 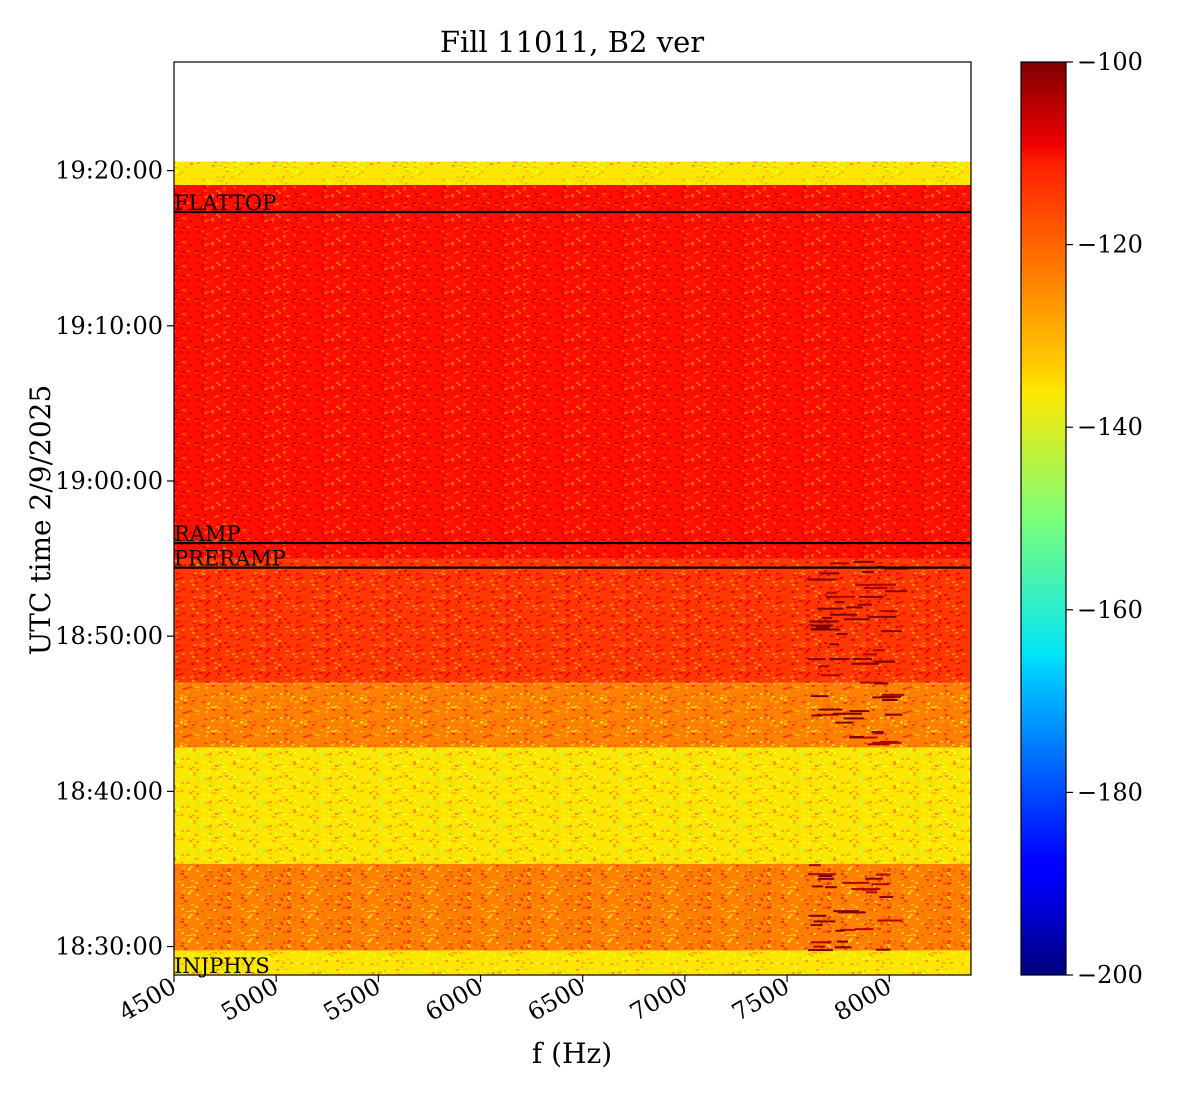 I want to click on x-tick-label: 7500, so click(x=760, y=999).